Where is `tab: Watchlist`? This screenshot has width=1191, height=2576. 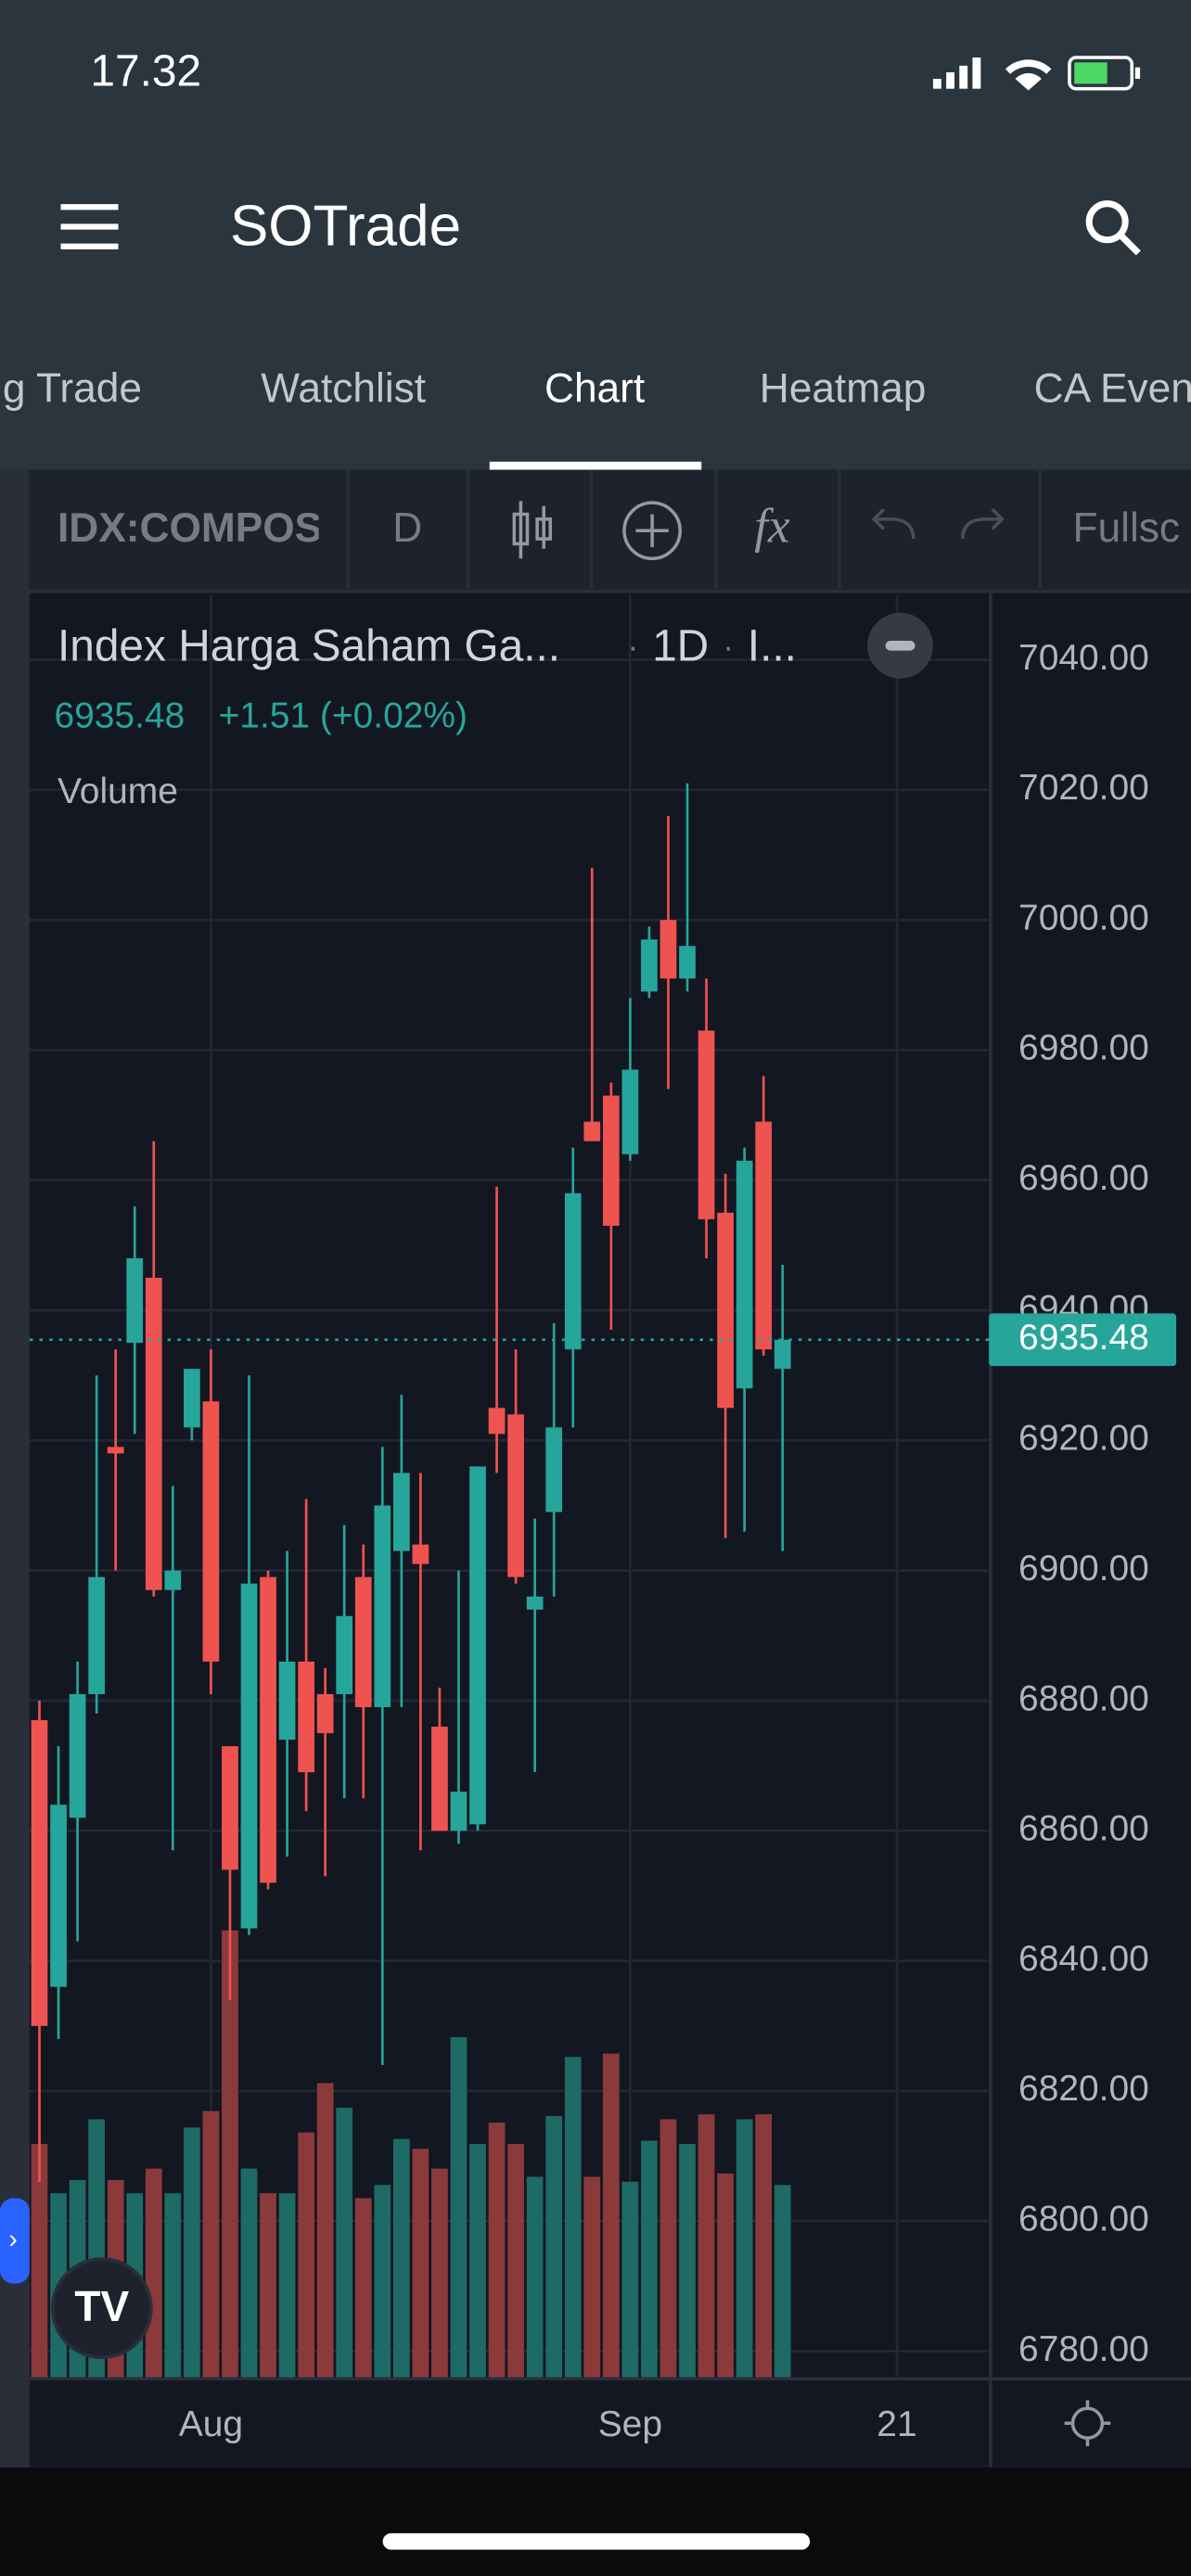
tab: Watchlist is located at coordinates (343, 388).